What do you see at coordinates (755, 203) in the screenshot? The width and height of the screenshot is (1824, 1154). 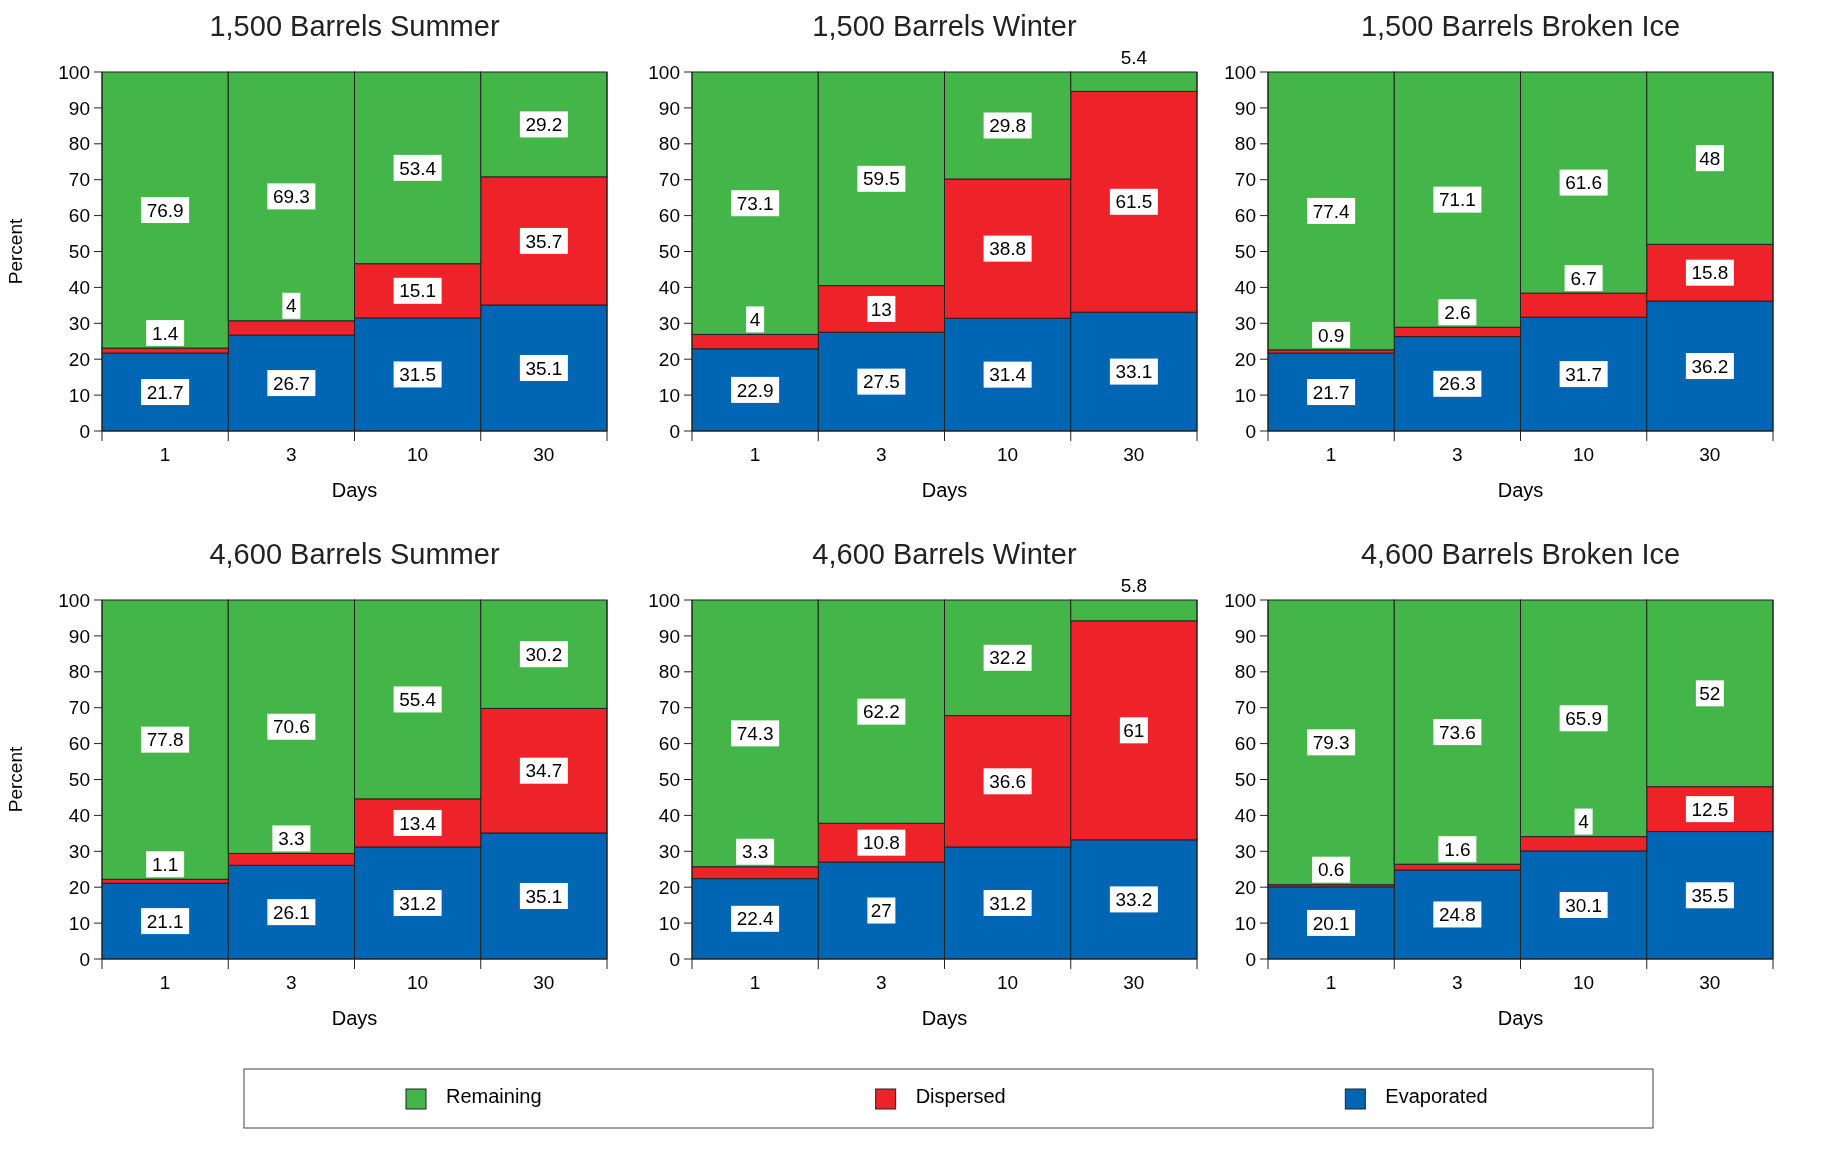 I see `data-label: 73.1` at bounding box center [755, 203].